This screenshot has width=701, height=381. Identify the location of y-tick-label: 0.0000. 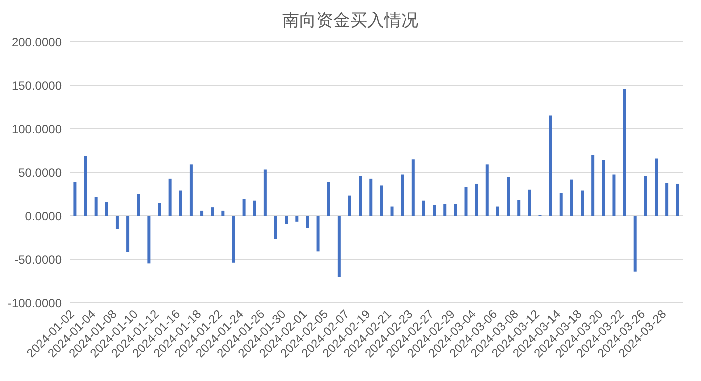
(43, 216).